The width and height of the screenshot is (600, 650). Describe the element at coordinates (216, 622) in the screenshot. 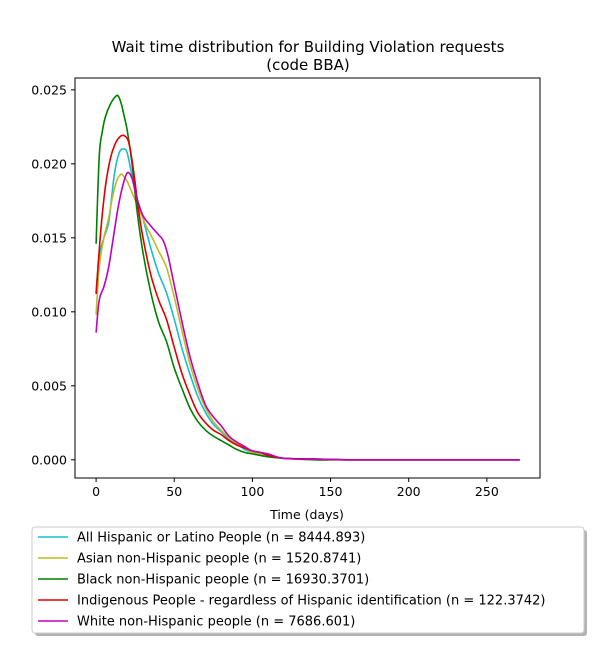

I see `legend-label-5: White non-Hispanic people (n = 7686.601)` at that location.